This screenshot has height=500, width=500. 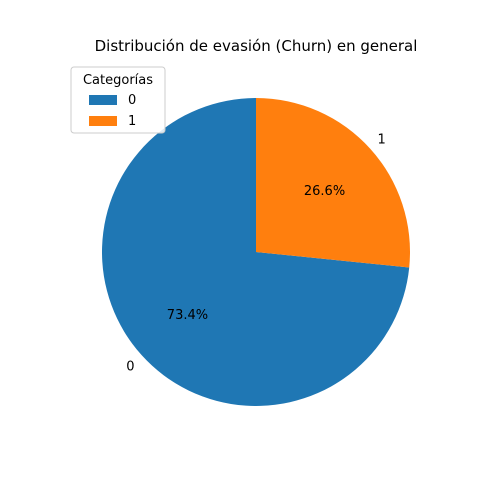 What do you see at coordinates (132, 121) in the screenshot?
I see `legend-label-1: 1` at bounding box center [132, 121].